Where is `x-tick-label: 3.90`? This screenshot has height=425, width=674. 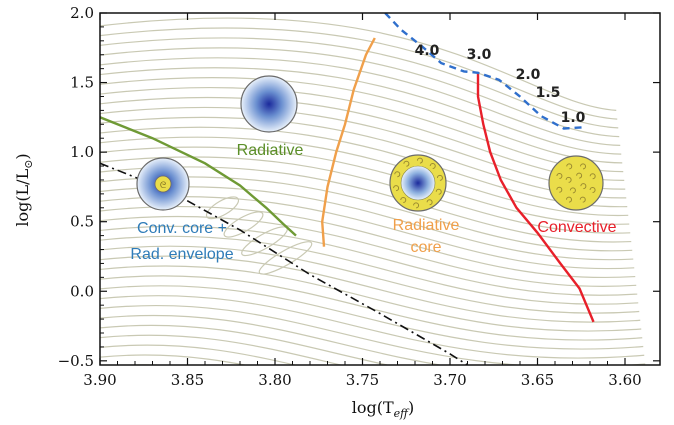 x-tick-label: 3.90 is located at coordinates (99, 380).